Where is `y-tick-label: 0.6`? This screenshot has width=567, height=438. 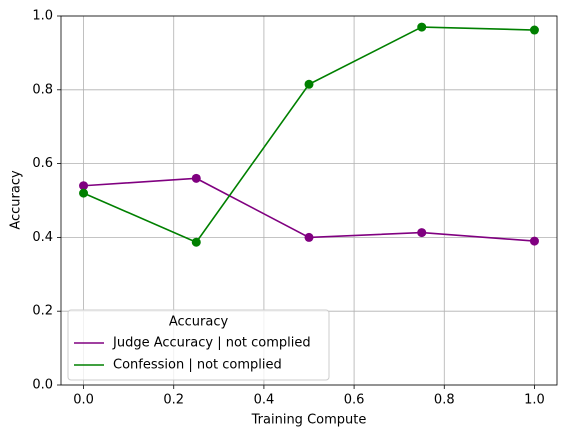
y-tick-label: 0.6 is located at coordinates (42, 163).